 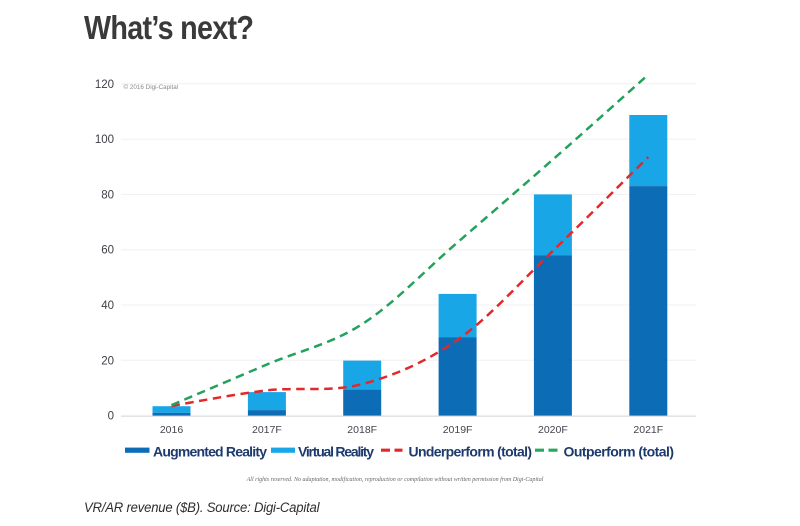 What do you see at coordinates (362, 430) in the screenshot?
I see `svg-text: 2018F` at bounding box center [362, 430].